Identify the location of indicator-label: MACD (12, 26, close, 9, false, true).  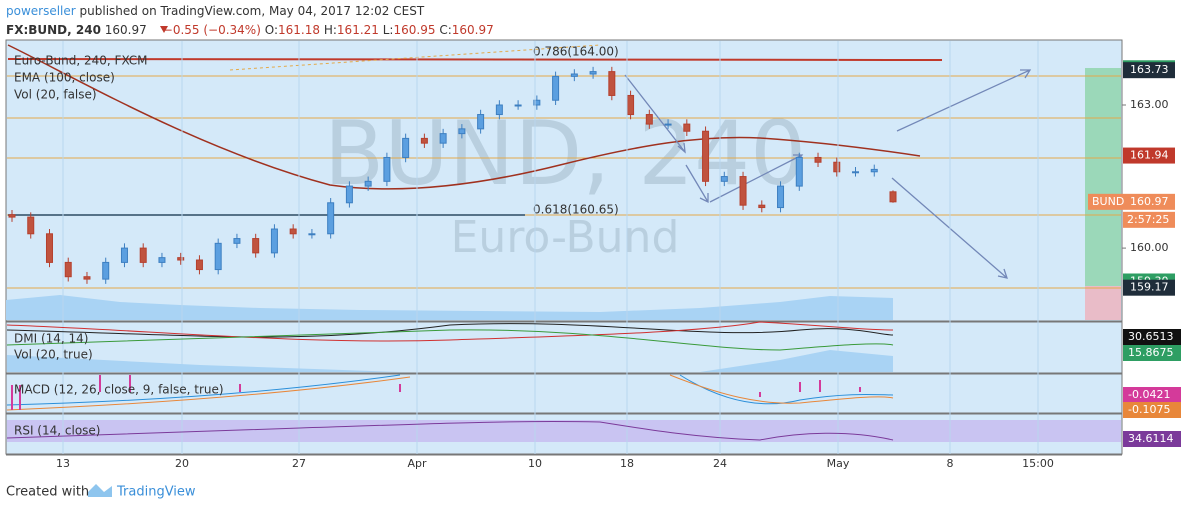
(119, 390).